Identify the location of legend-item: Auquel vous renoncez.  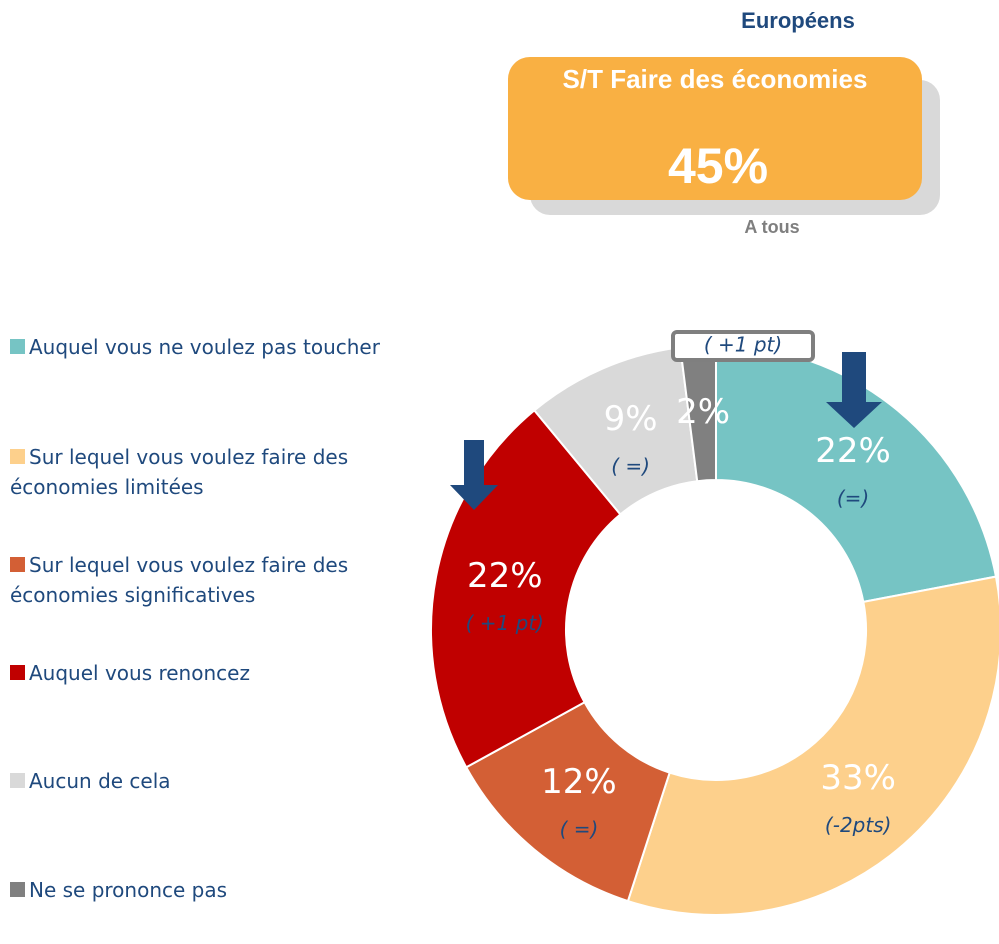
(195, 673).